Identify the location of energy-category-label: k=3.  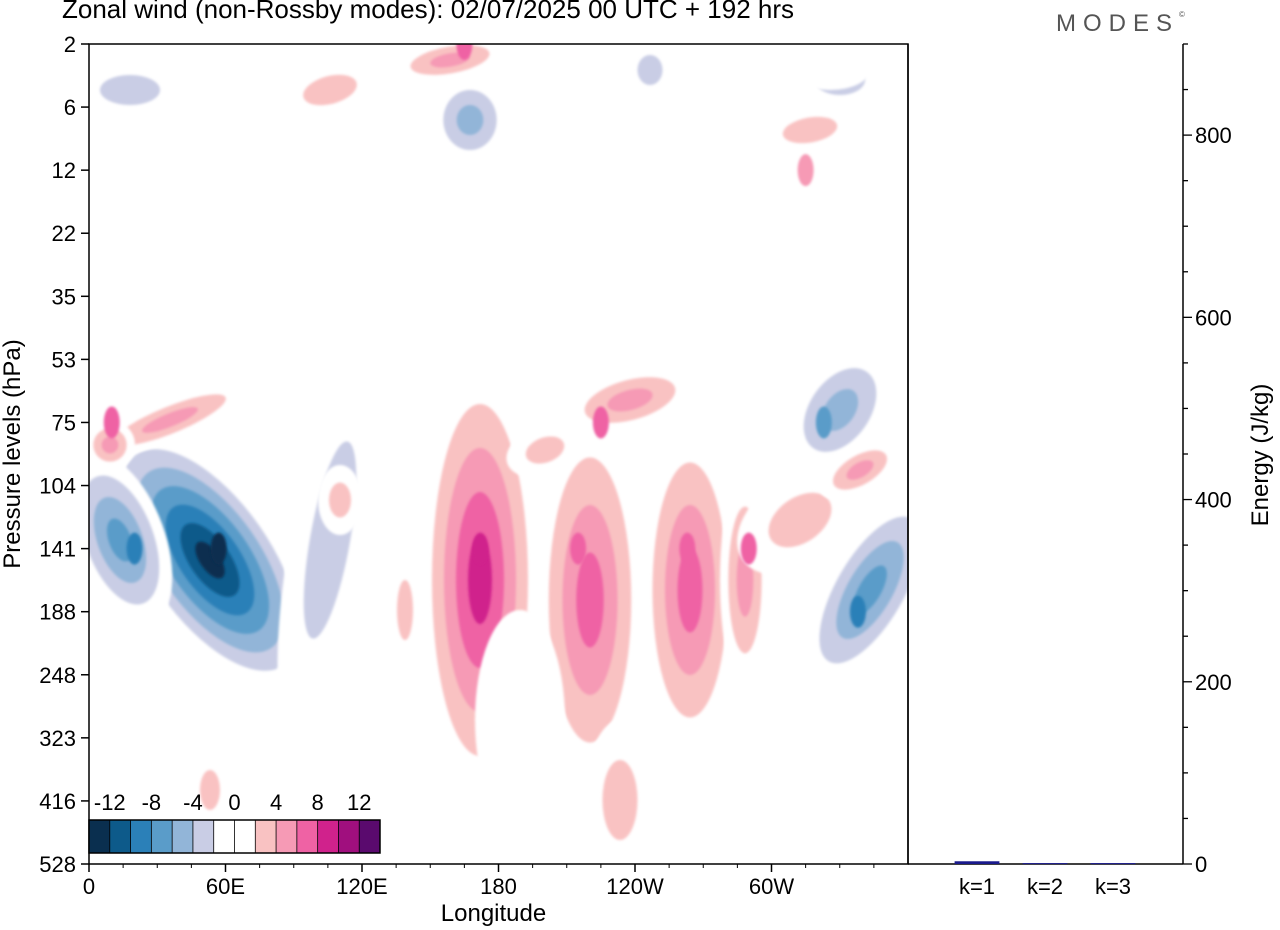
(1113, 886).